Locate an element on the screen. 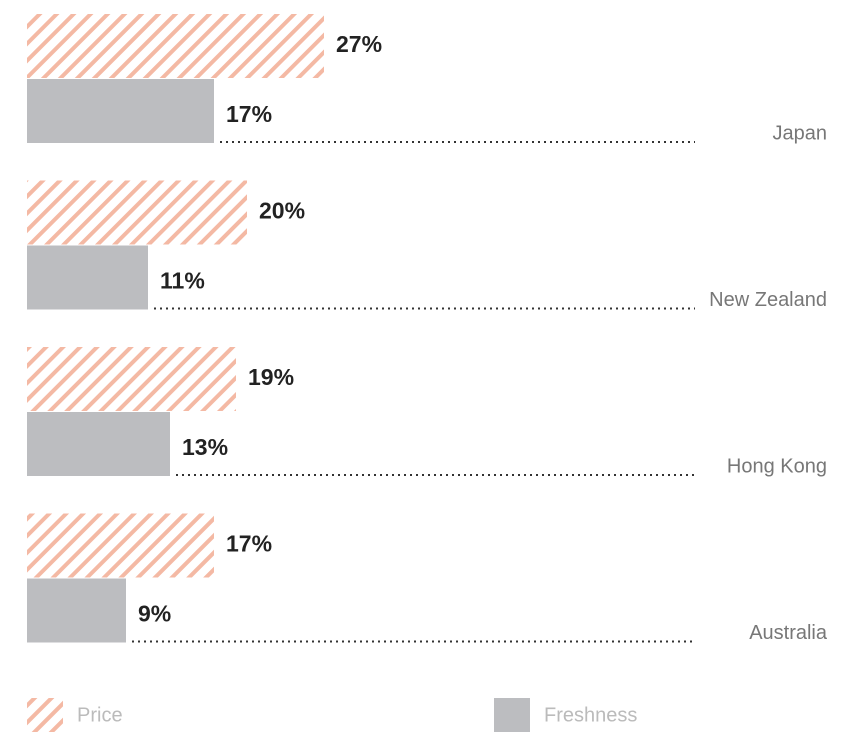 The width and height of the screenshot is (865, 732). value-label: 19% is located at coordinates (271, 377).